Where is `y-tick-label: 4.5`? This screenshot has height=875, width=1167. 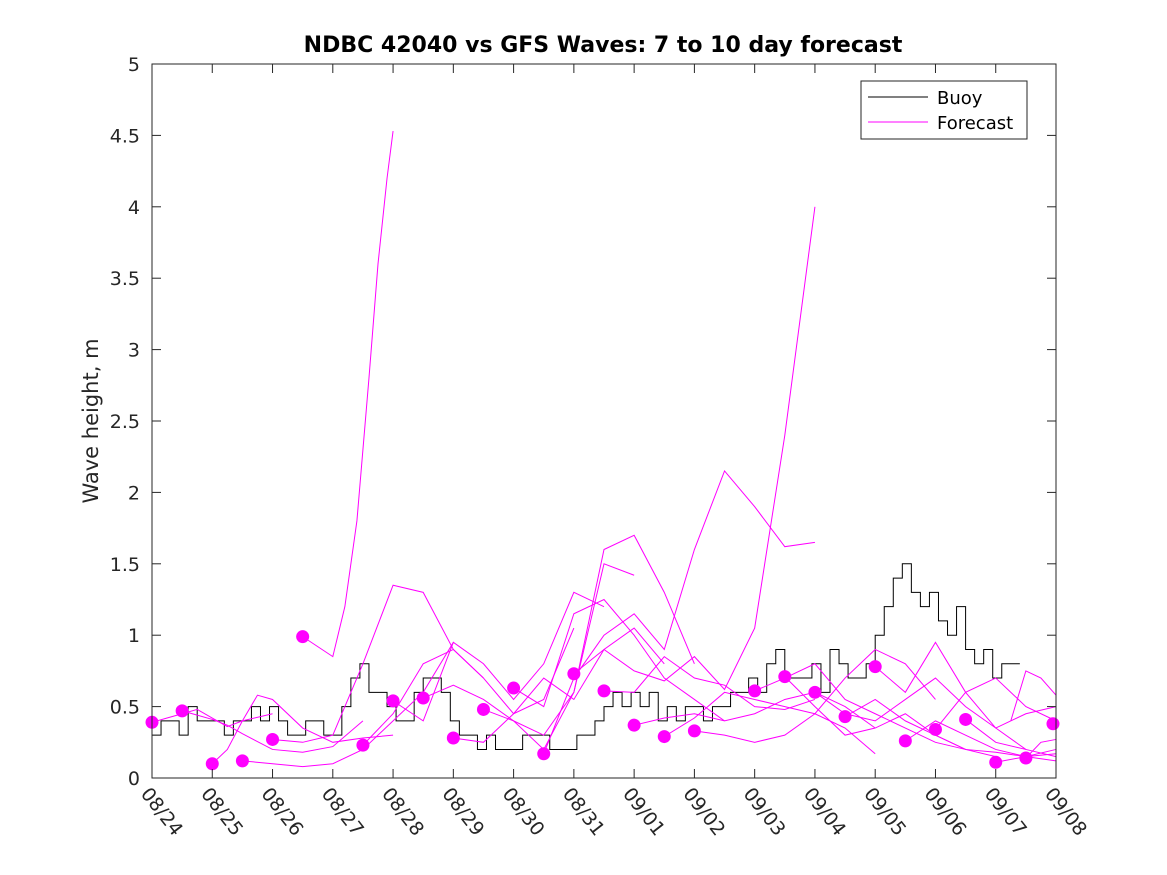 y-tick-label: 4.5 is located at coordinates (125, 136).